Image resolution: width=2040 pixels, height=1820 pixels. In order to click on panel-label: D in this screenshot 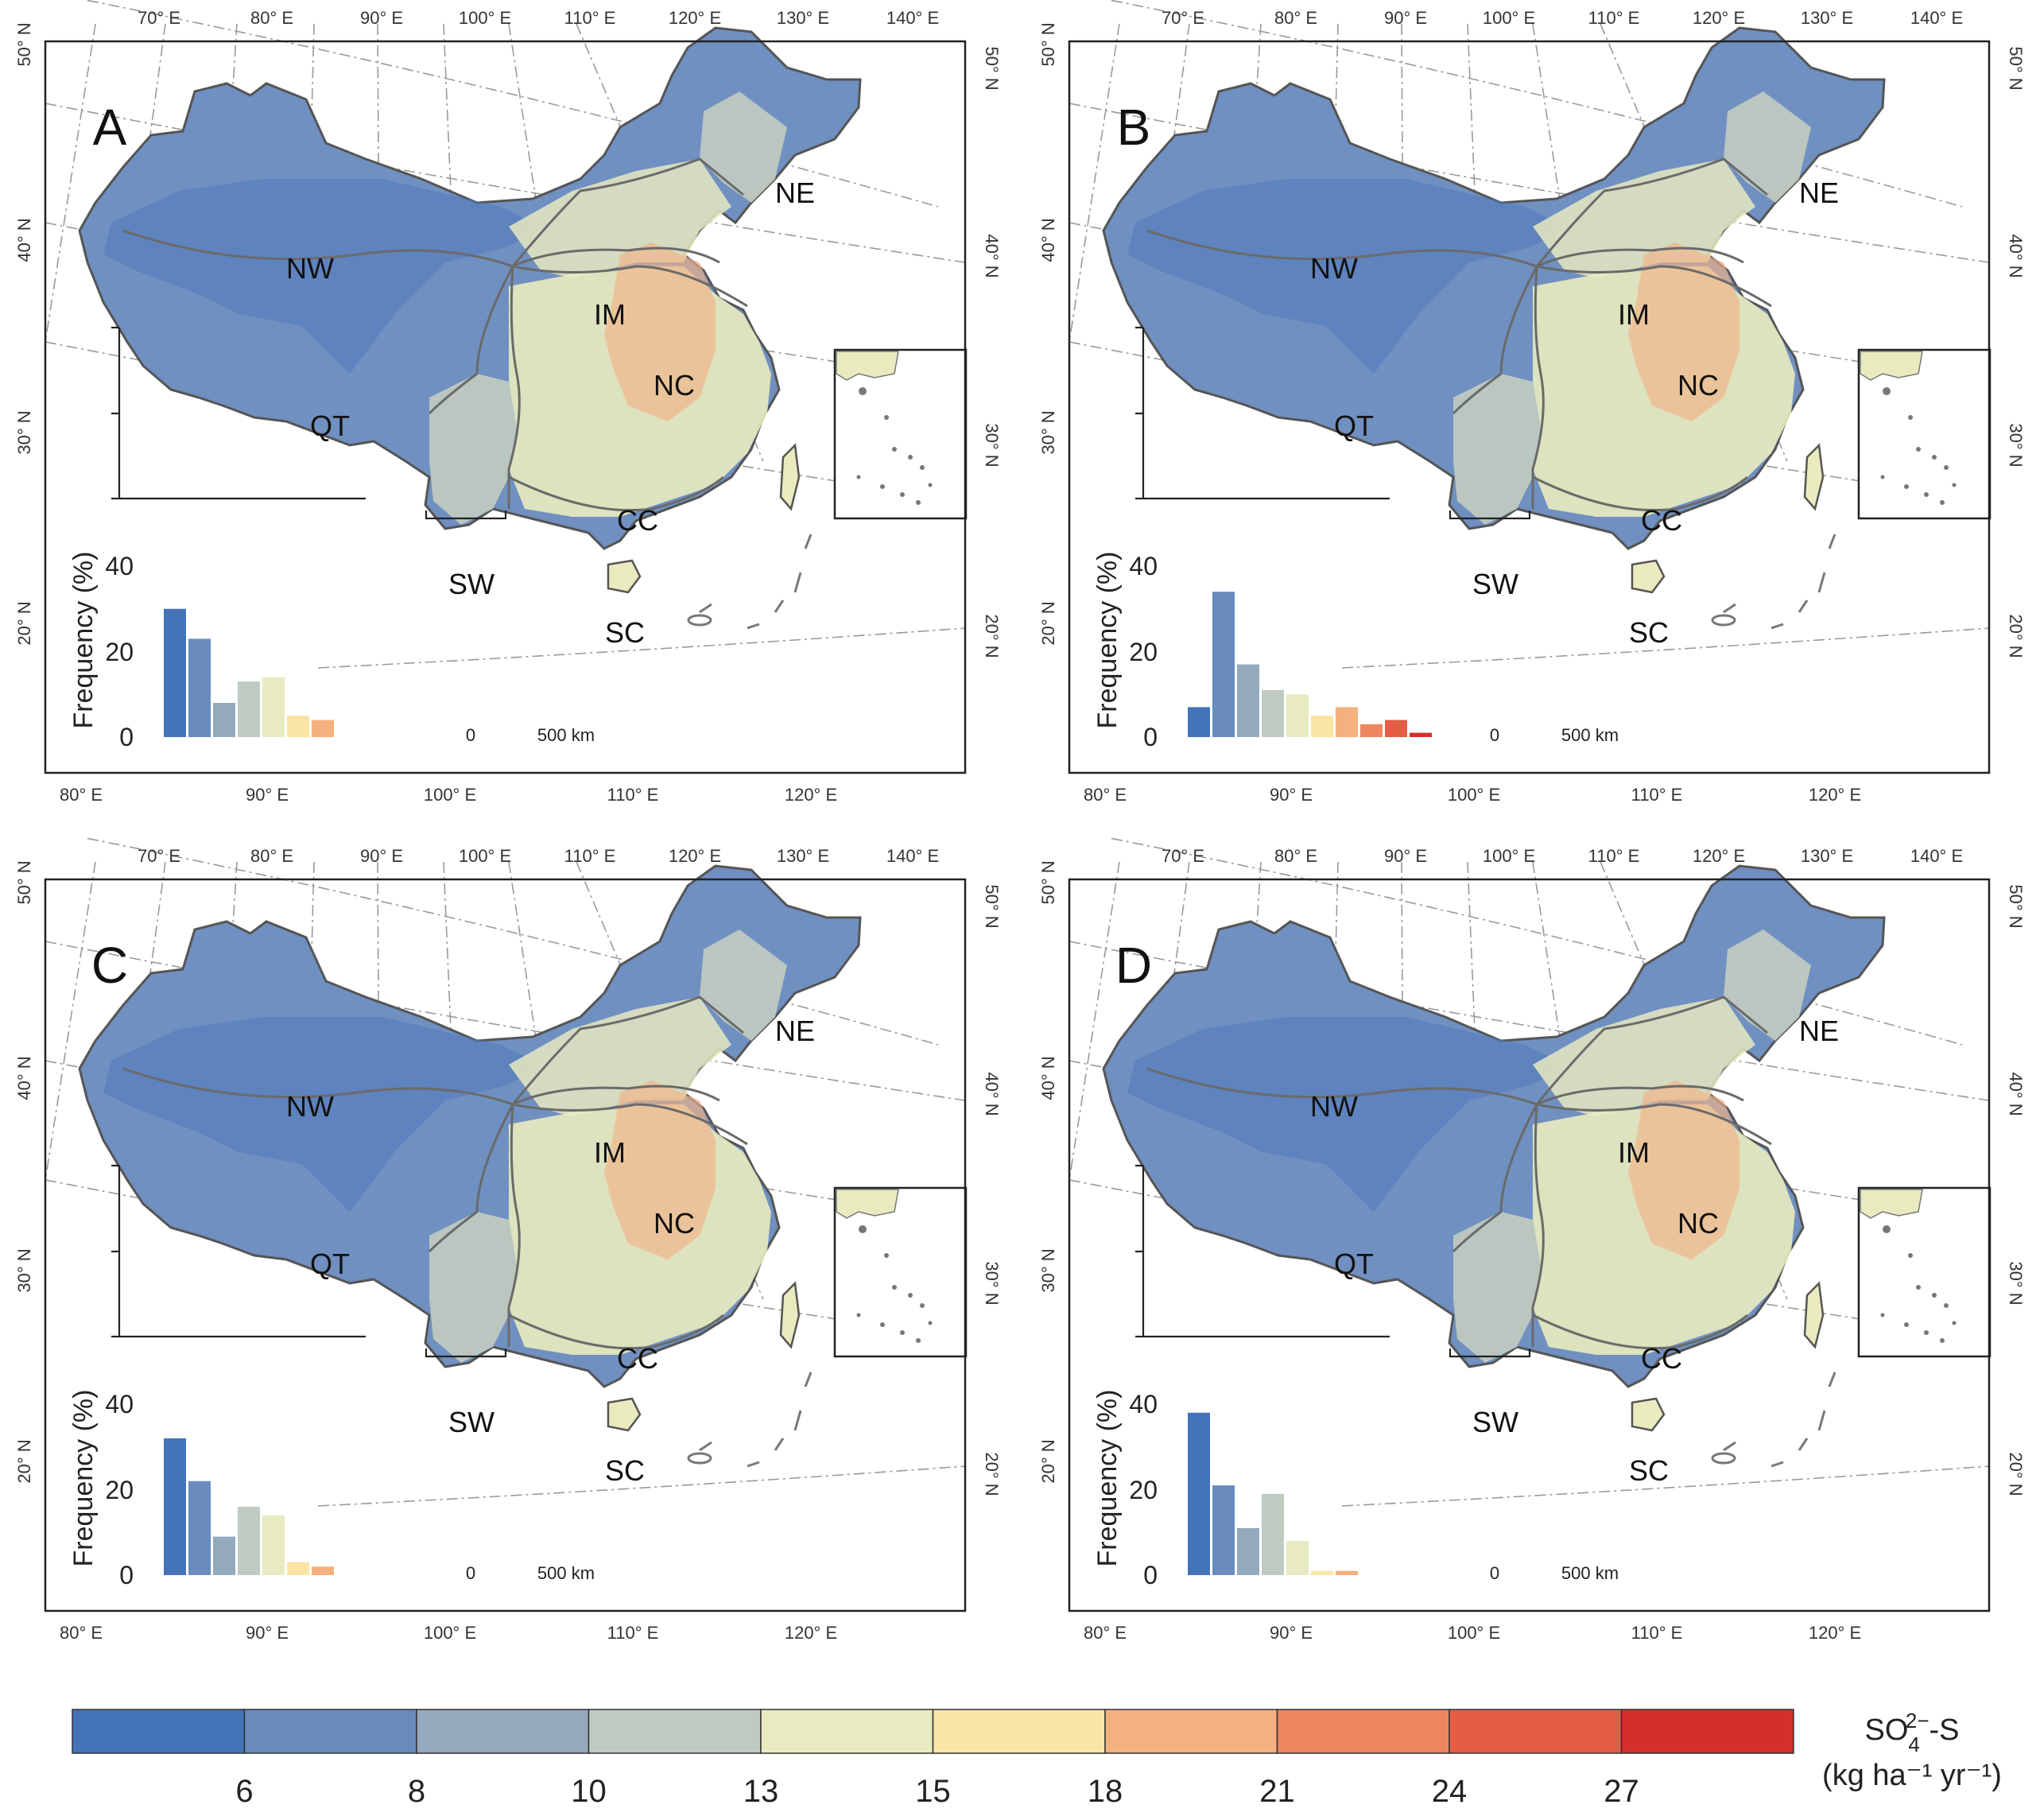, I will do `click(1133, 965)`.